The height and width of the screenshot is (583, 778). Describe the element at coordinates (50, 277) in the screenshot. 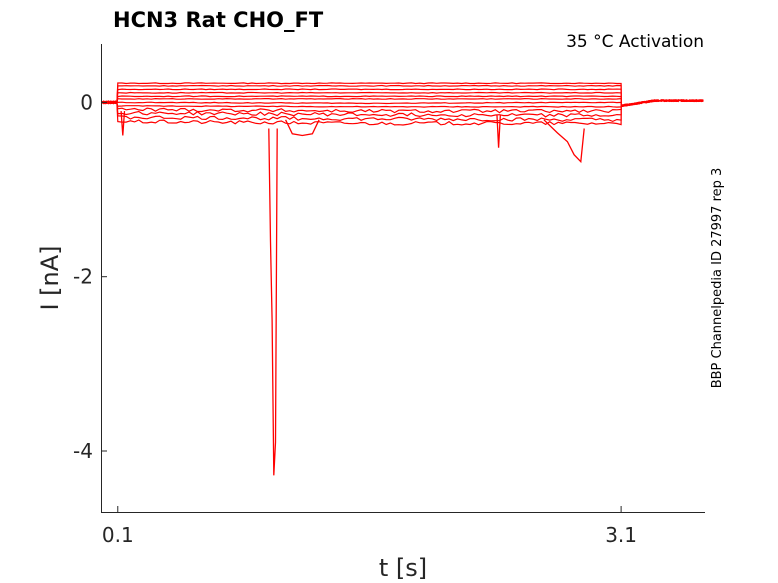

I see `y-axis-label: I [nA]` at that location.